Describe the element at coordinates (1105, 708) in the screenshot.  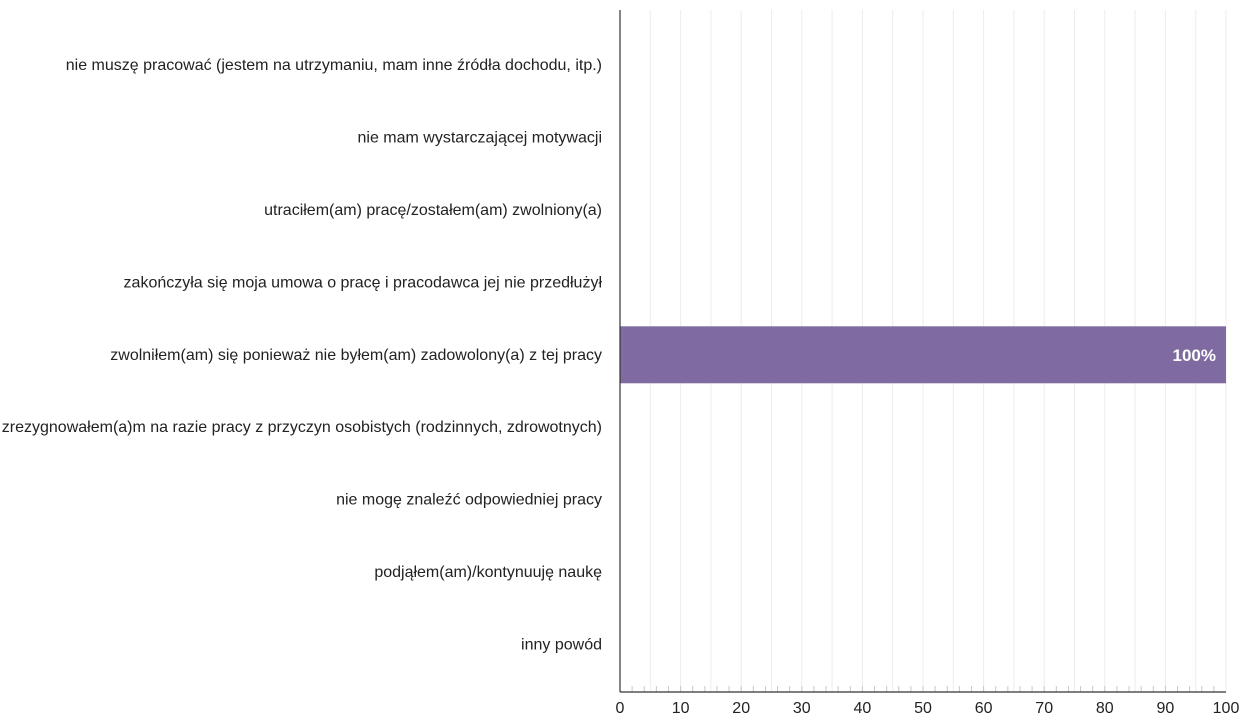
I see `x-tick-label-80: 80` at that location.